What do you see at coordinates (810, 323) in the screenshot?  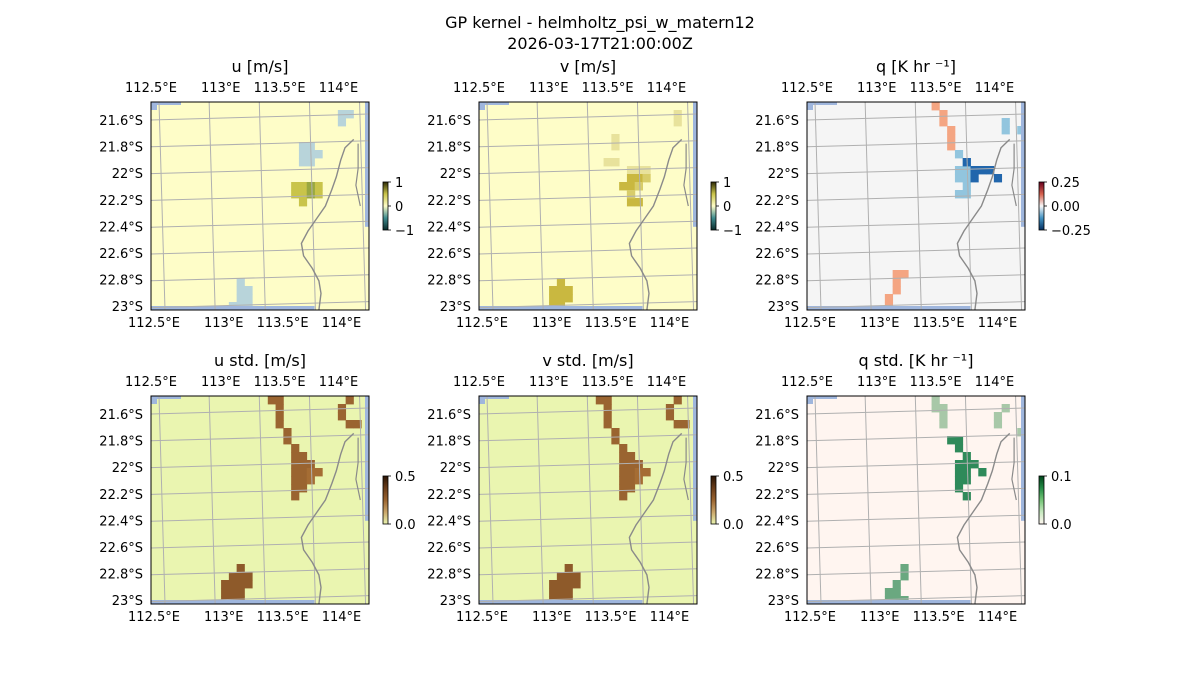 I see `x-tick-label-bottom: 112.5°E` at bounding box center [810, 323].